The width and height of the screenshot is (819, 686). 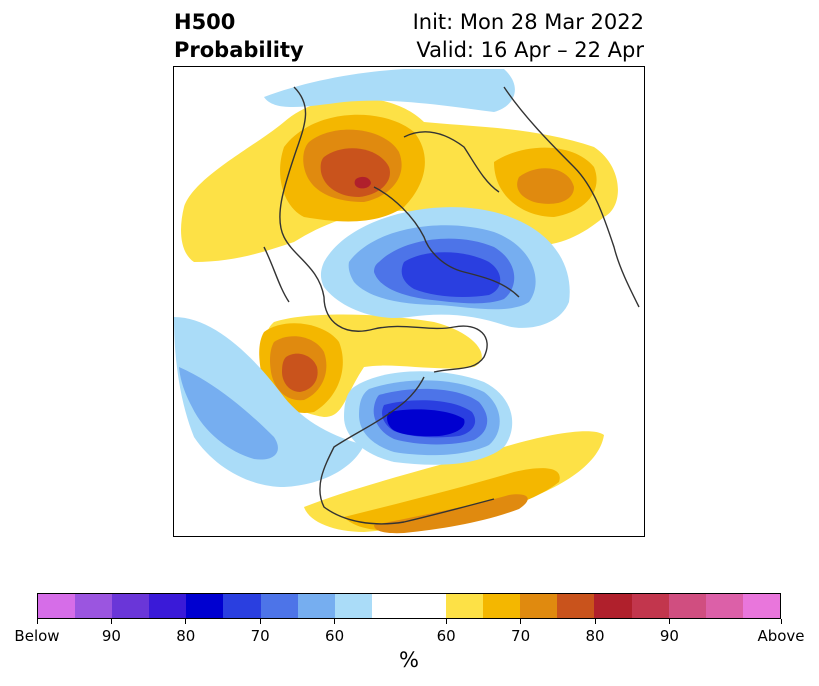 What do you see at coordinates (37, 636) in the screenshot?
I see `colorbar-tick-label: Below` at bounding box center [37, 636].